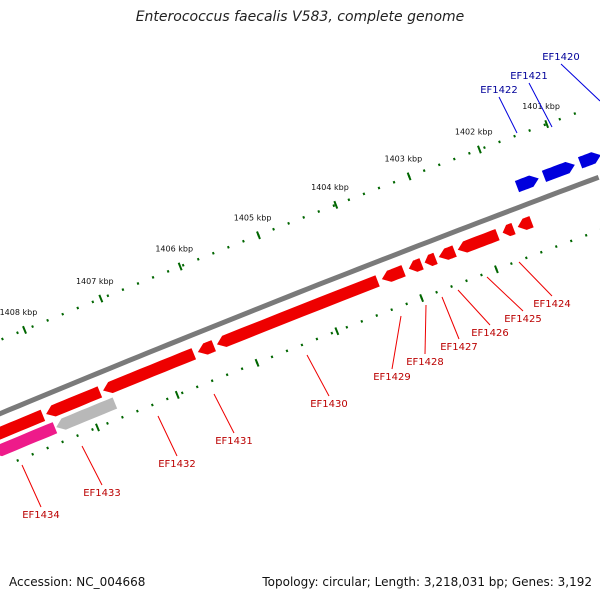 The height and width of the screenshot is (600, 600). I want to click on tick-label: 1402 kbp, so click(474, 132).